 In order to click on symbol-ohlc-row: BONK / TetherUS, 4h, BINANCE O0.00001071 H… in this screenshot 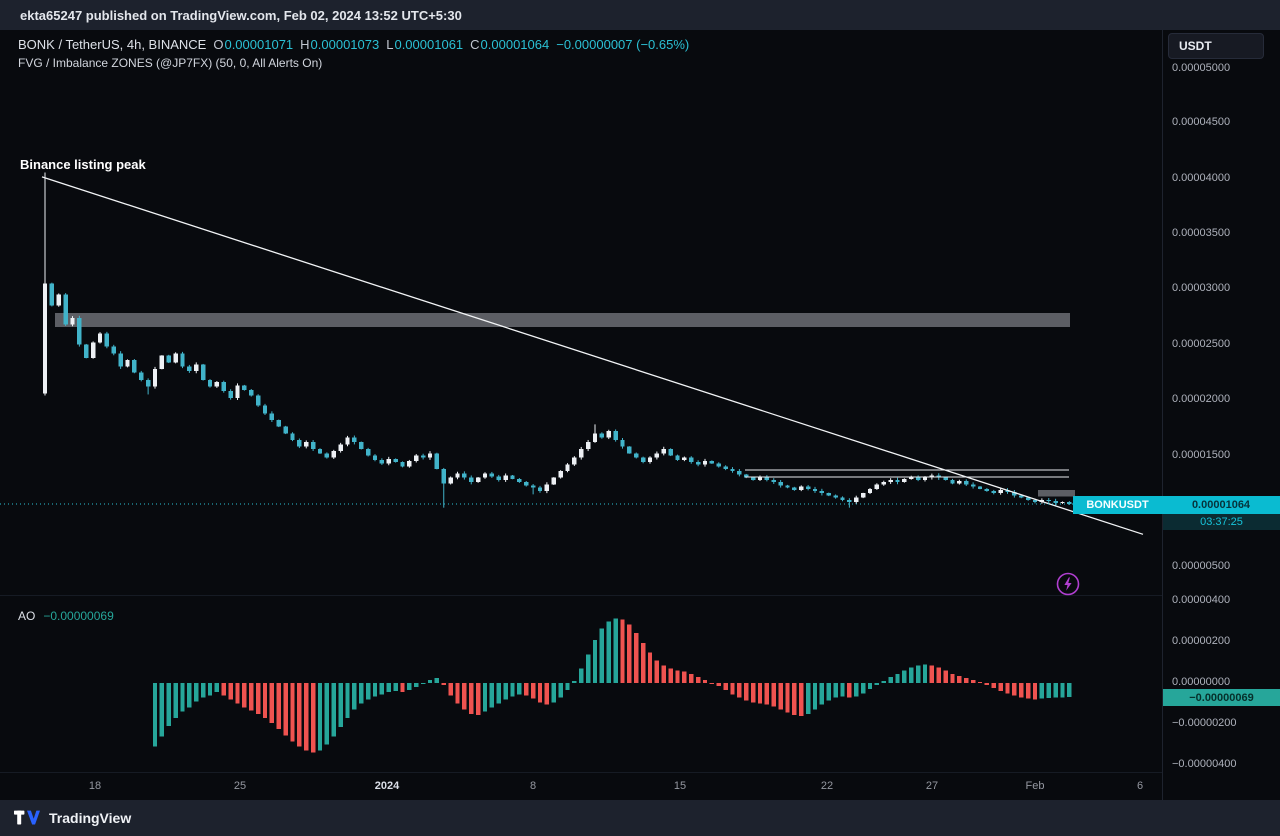, I will do `click(353, 44)`.